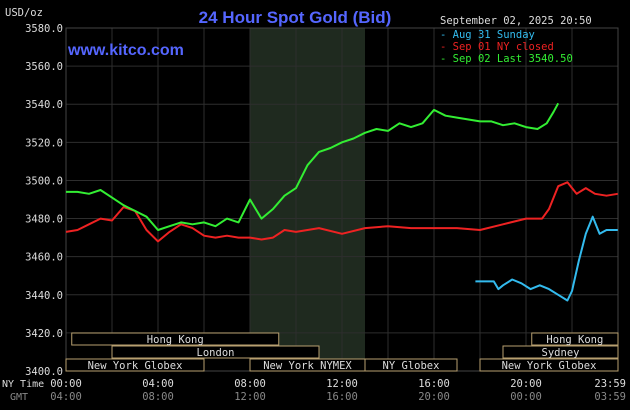 Image resolution: width=630 pixels, height=410 pixels. Describe the element at coordinates (342, 384) in the screenshot. I see `x-tick-label-ny: 12:00` at that location.